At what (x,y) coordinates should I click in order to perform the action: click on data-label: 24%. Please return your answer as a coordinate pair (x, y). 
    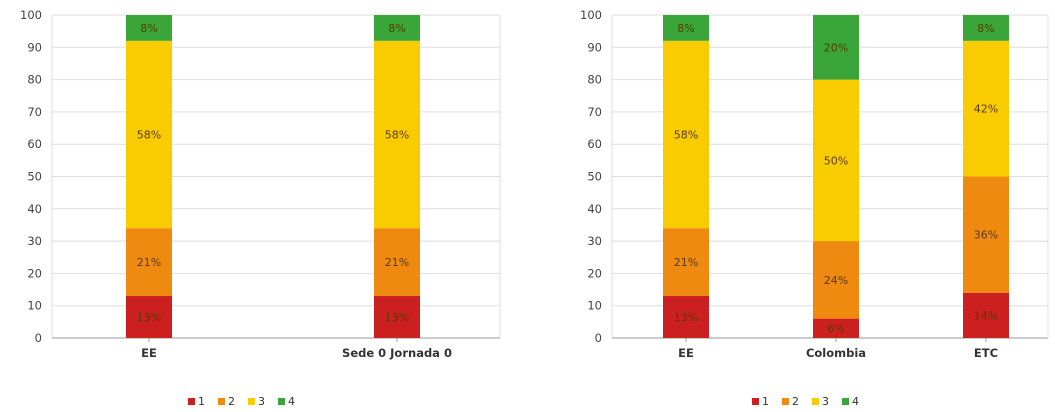
    Looking at the image, I should click on (836, 280).